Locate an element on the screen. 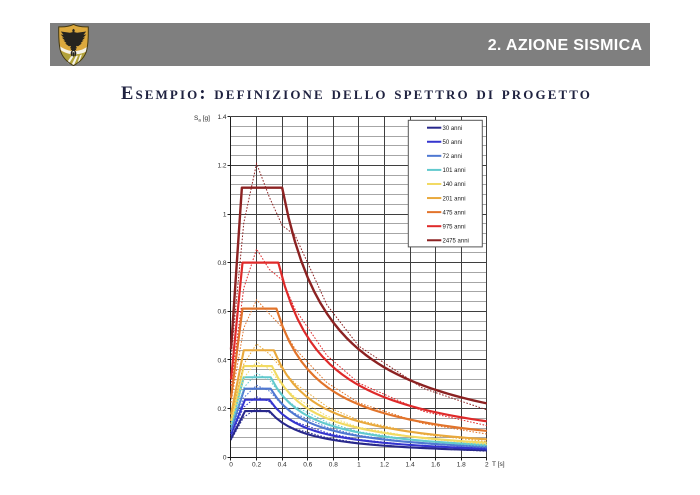  svg-text: 50 anni is located at coordinates (453, 143).